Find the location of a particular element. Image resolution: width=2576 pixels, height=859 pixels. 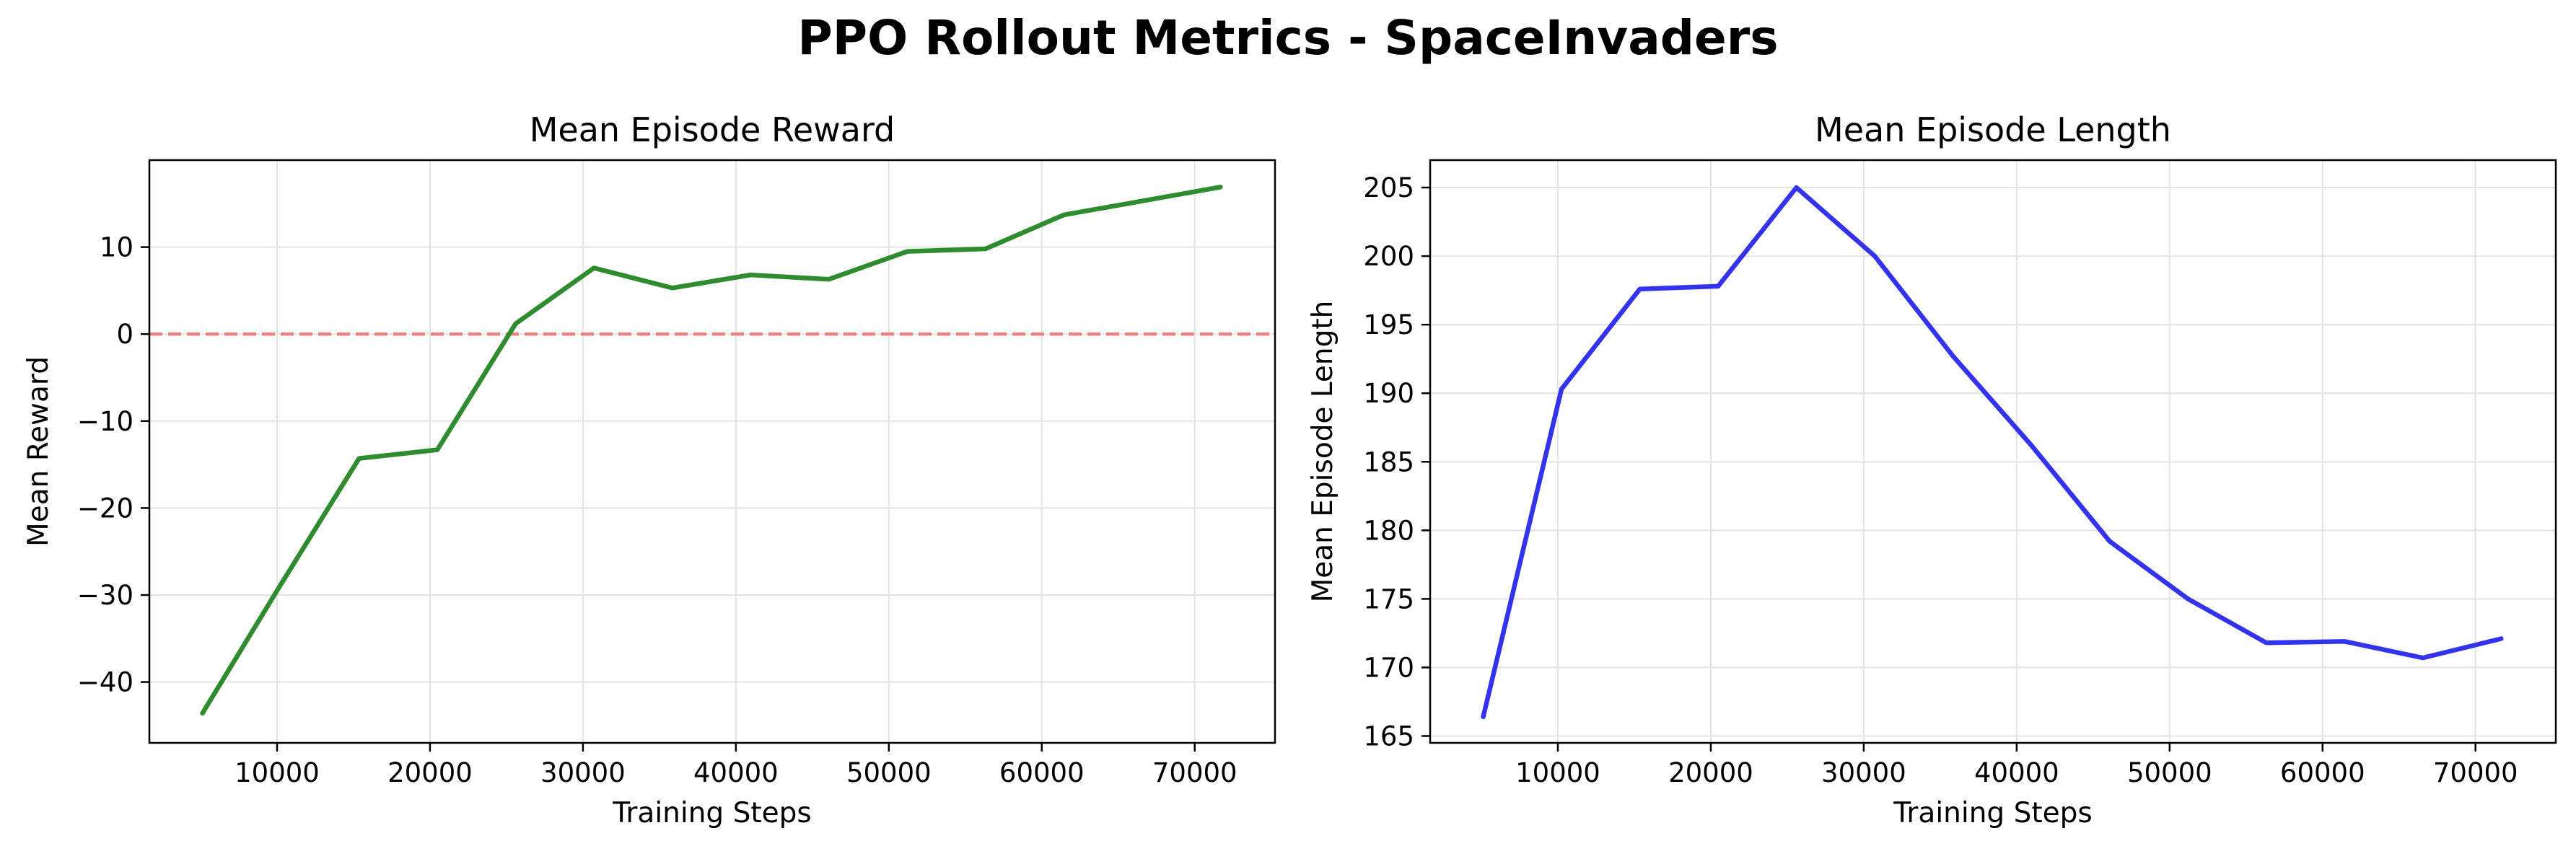

y-tick-label: −20 is located at coordinates (105, 508).